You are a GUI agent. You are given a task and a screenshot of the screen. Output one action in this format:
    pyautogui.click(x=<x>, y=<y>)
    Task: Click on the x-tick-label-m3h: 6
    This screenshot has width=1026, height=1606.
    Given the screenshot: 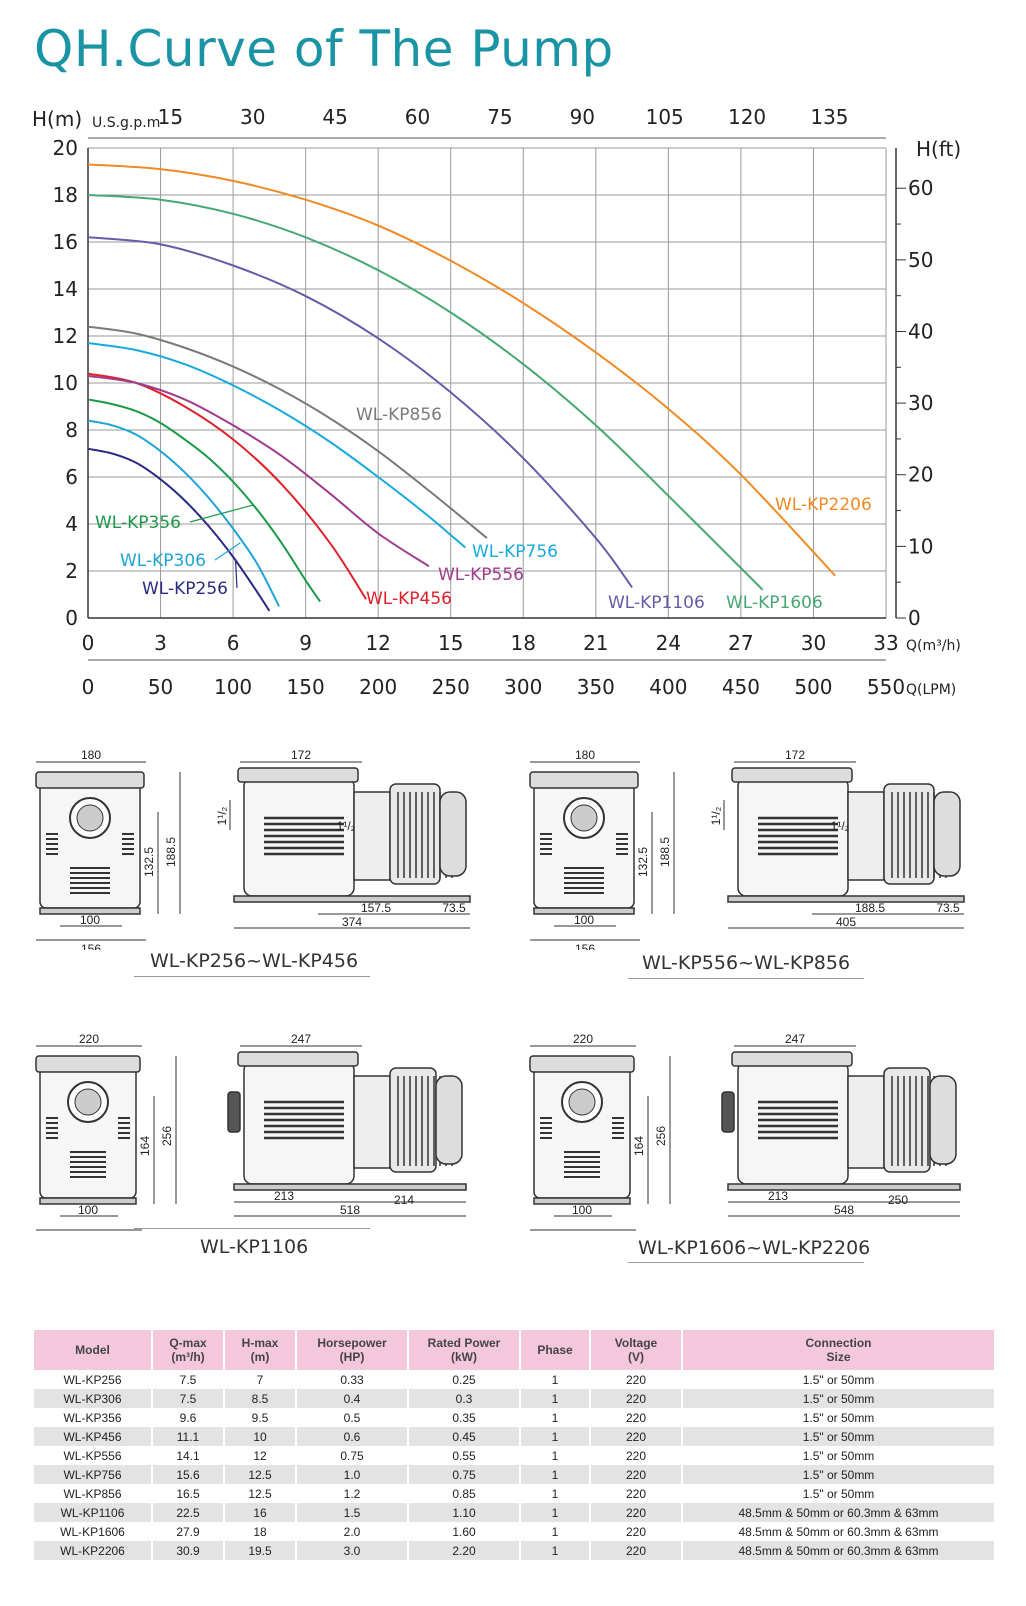 What is the action you would take?
    pyautogui.click(x=233, y=643)
    